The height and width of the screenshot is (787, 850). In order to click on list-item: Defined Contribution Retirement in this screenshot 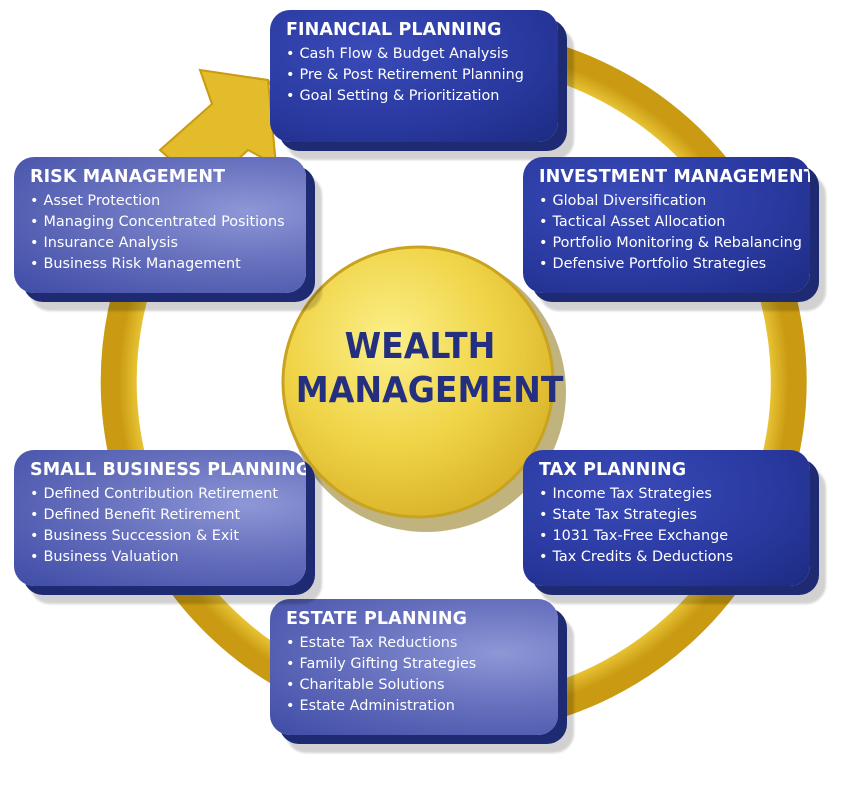, I will do `click(162, 494)`.